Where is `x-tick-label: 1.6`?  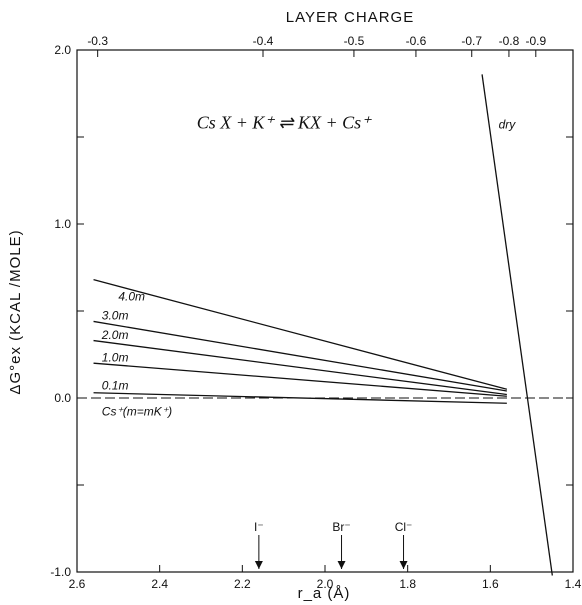 x-tick-label: 1.6 is located at coordinates (490, 584).